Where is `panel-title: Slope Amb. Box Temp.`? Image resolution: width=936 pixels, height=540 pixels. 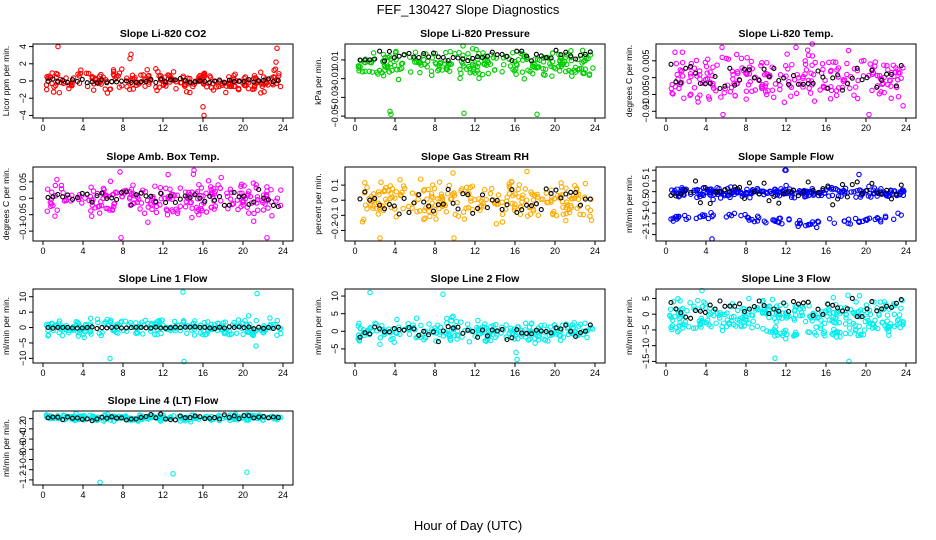
panel-title: Slope Amb. Box Temp. is located at coordinates (162, 157).